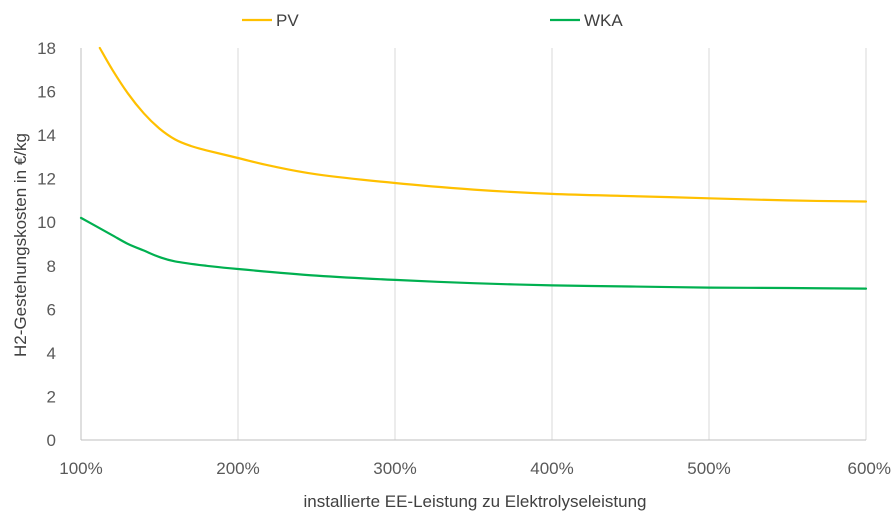 The width and height of the screenshot is (893, 512). I want to click on x-tick-label: 300%, so click(394, 468).